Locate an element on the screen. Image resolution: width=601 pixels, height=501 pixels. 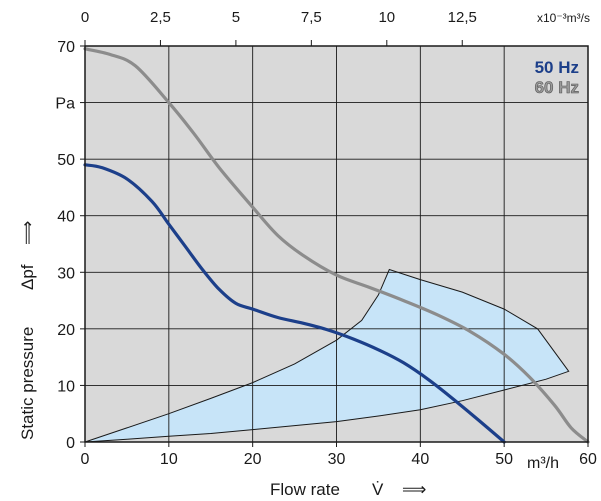
svg-text: Flow rate is located at coordinates (305, 489).